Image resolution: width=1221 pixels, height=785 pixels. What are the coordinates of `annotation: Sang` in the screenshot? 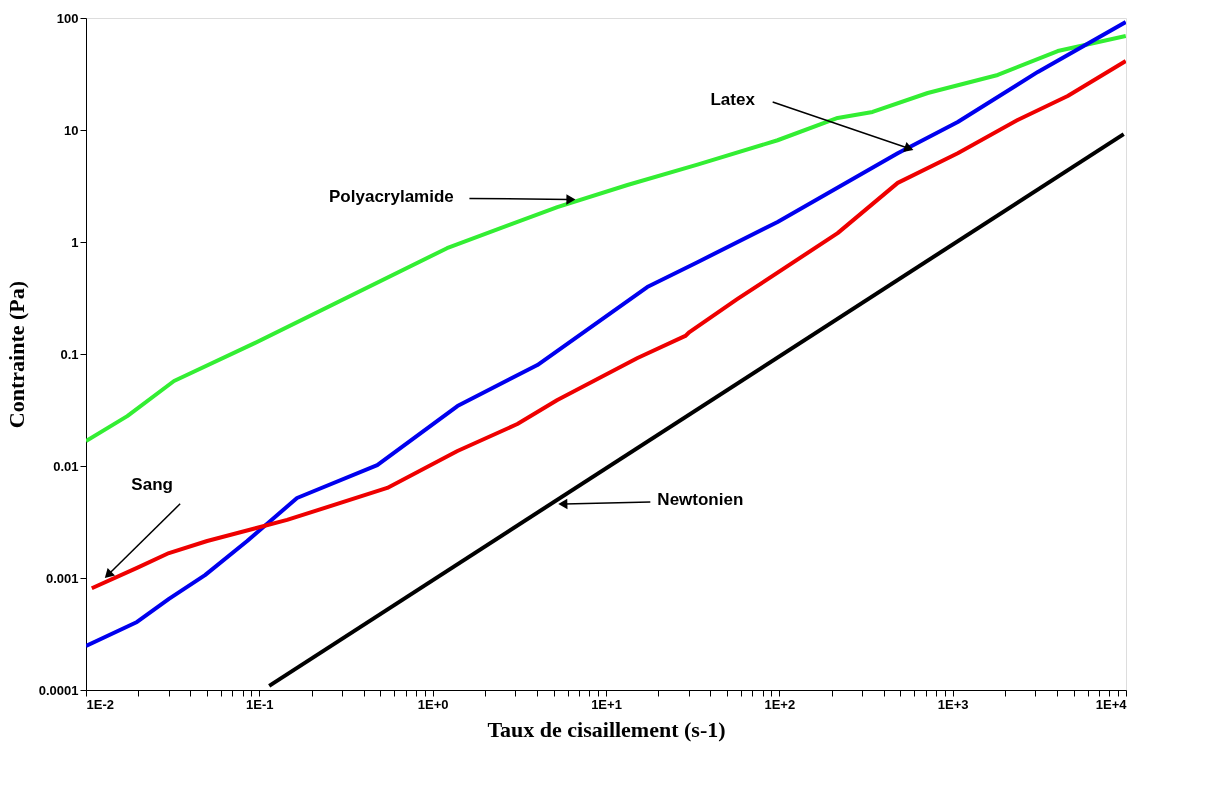 It's located at (152, 484).